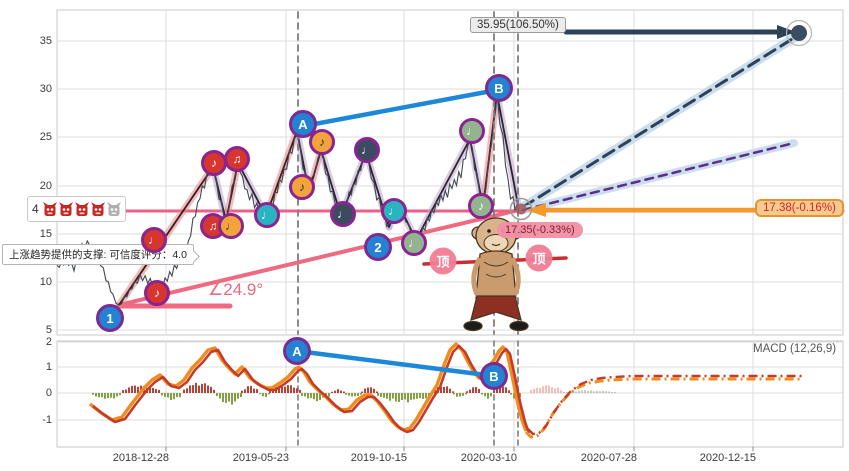 This screenshot has width=849, height=471. Describe the element at coordinates (499, 88) in the screenshot. I see `wave-marker-b: B` at that location.